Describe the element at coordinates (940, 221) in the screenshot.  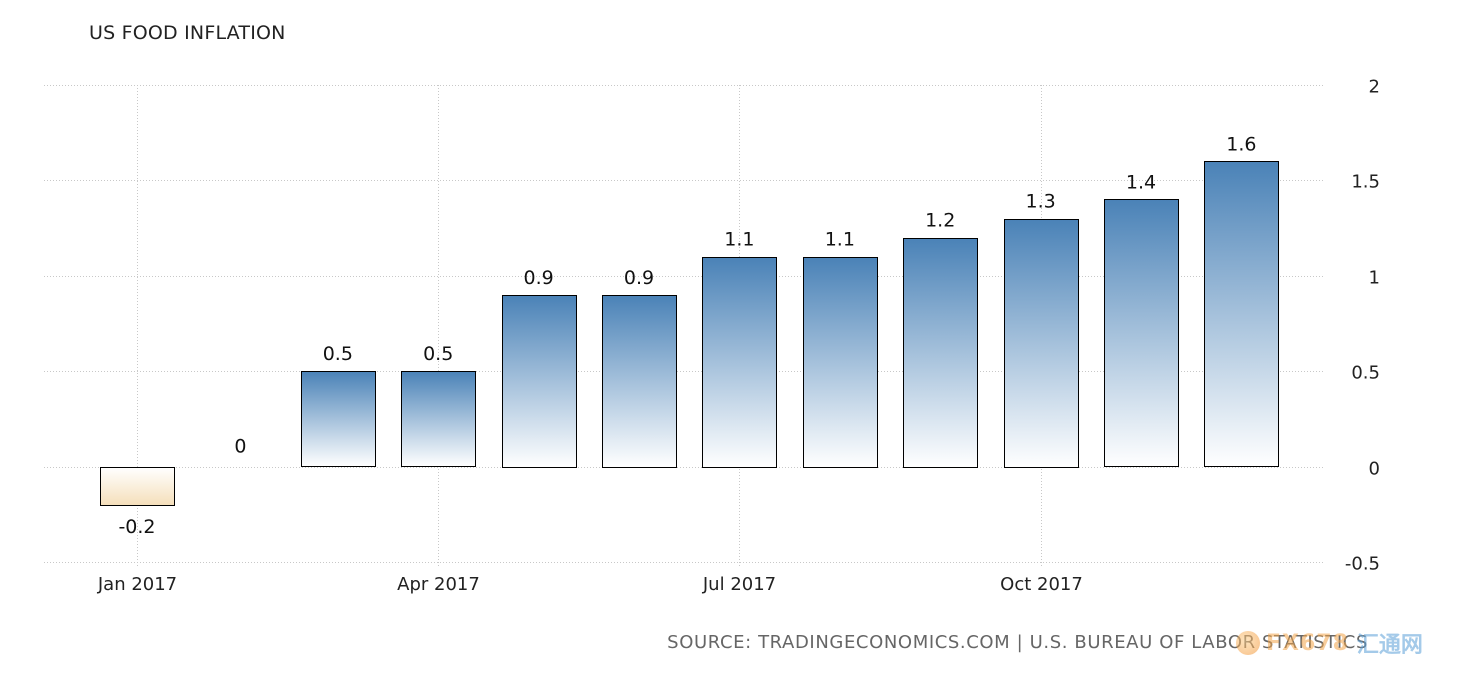
I see `bar-value-label: 1.2` at that location.